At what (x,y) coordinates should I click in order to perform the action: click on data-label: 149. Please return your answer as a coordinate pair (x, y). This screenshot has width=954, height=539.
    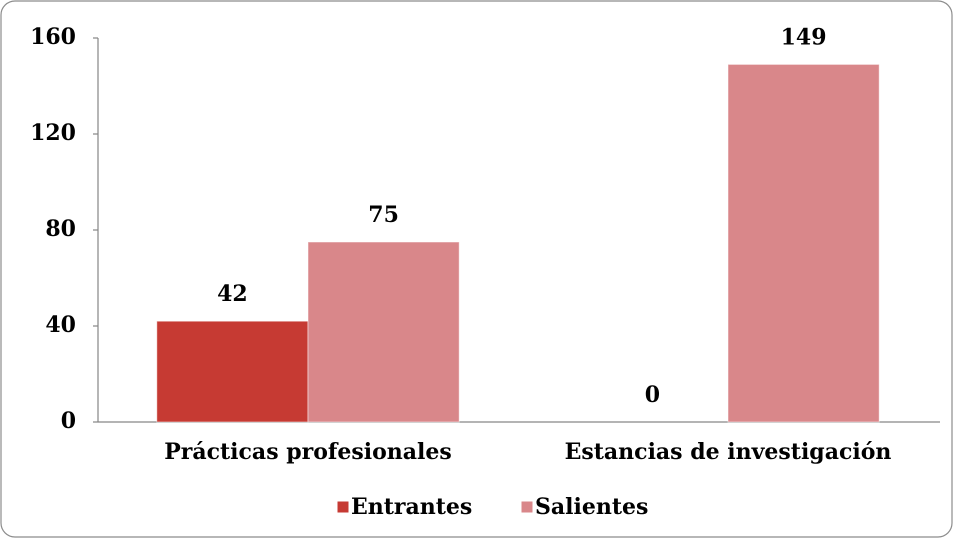
    Looking at the image, I should click on (804, 37).